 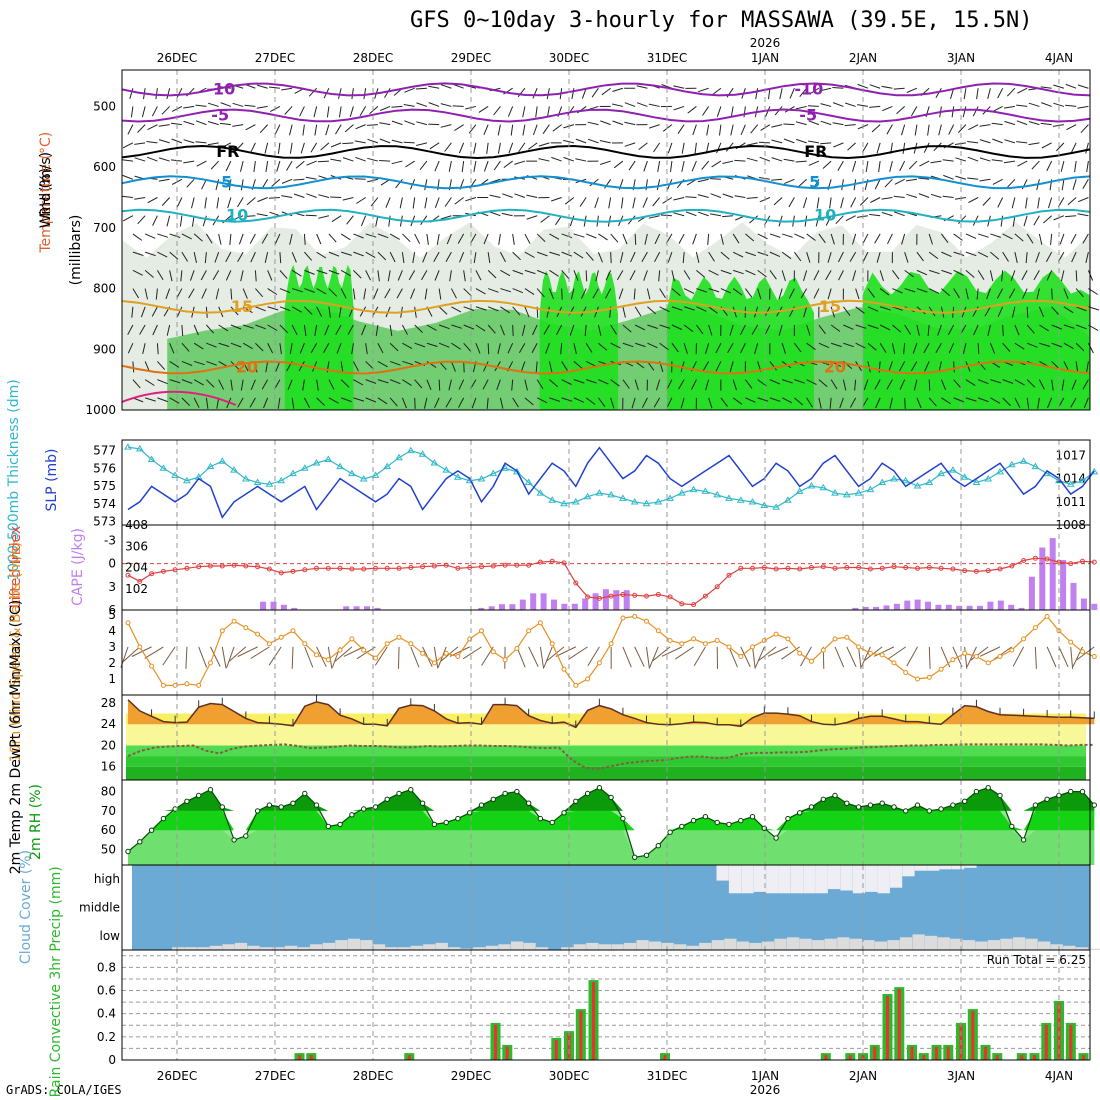 What do you see at coordinates (104, 521) in the screenshot?
I see `thickness-tick-label: 573` at bounding box center [104, 521].